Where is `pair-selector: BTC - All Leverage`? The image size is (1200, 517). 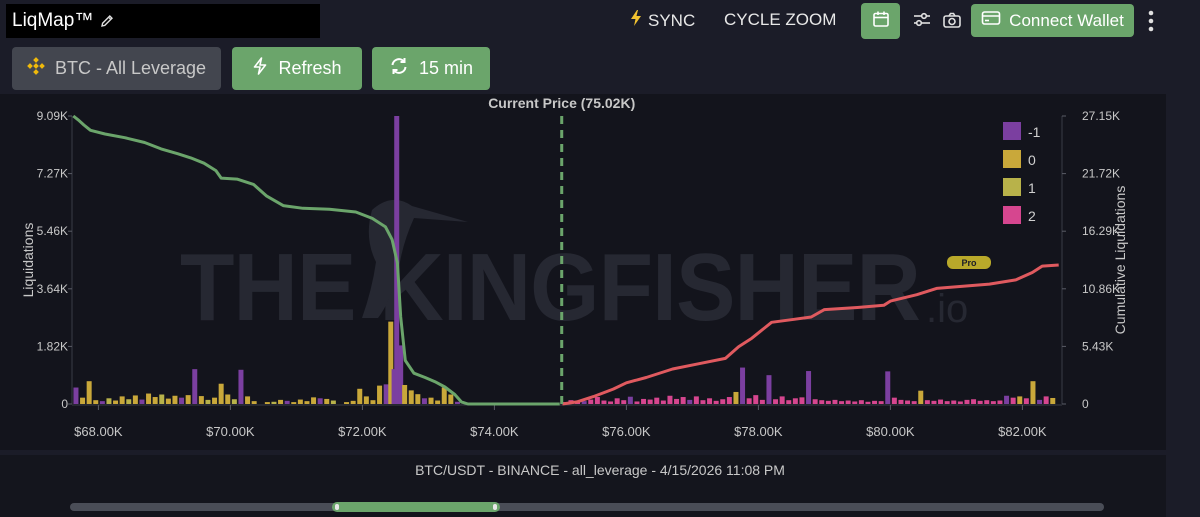 pair-selector: BTC - All Leverage is located at coordinates (116, 68).